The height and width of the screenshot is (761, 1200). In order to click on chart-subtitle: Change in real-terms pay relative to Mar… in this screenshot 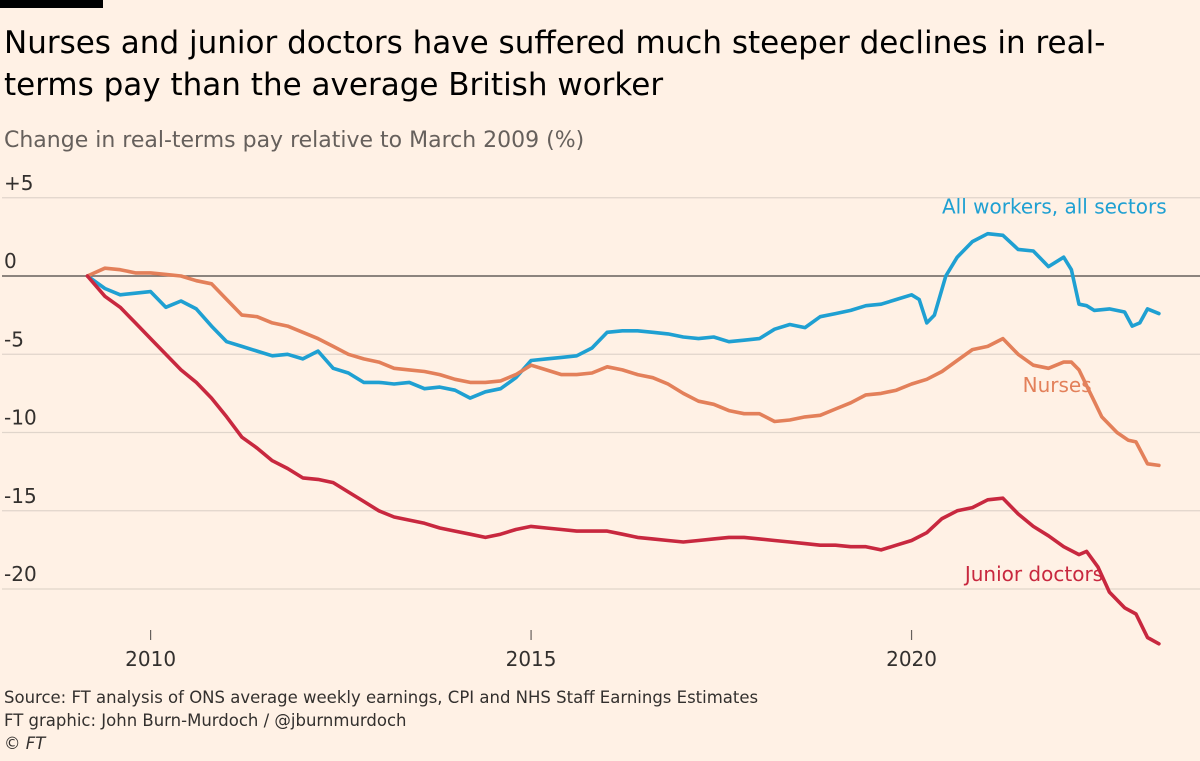, I will do `click(294, 140)`.